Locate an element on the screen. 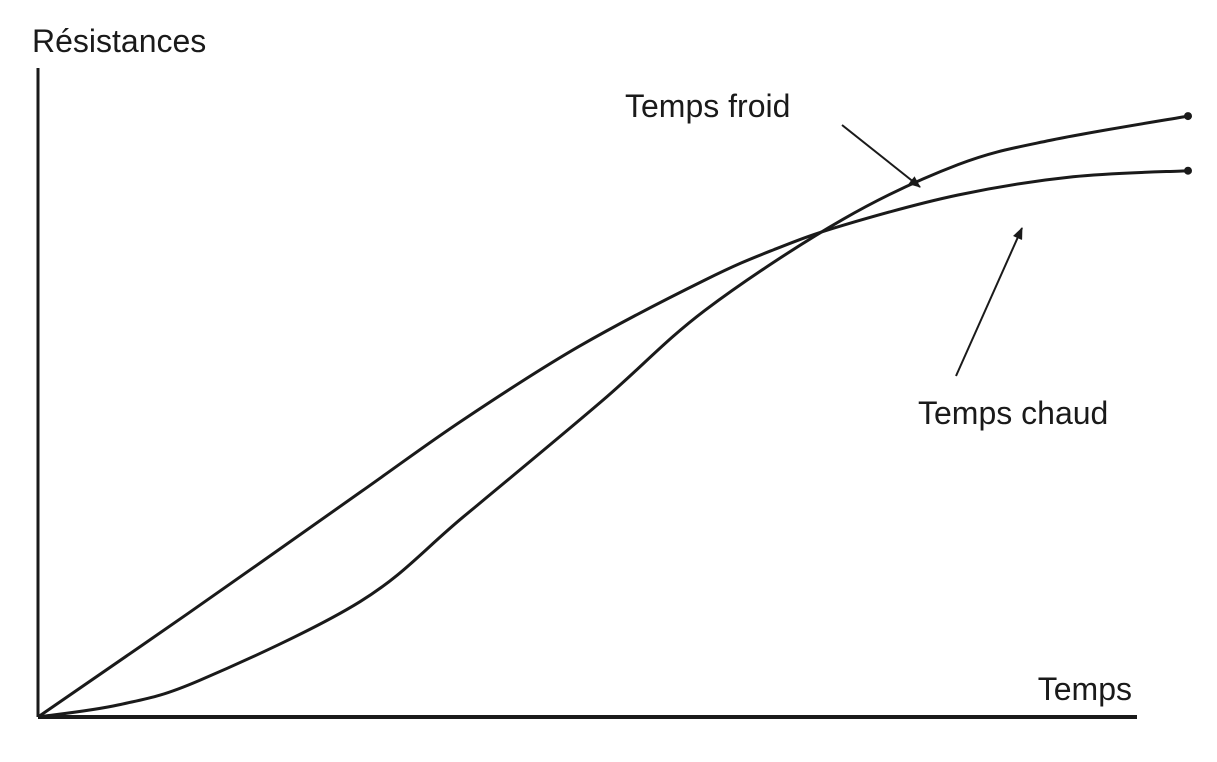 The height and width of the screenshot is (762, 1217). annotation-temps-froid: Temps froid is located at coordinates (707, 106).